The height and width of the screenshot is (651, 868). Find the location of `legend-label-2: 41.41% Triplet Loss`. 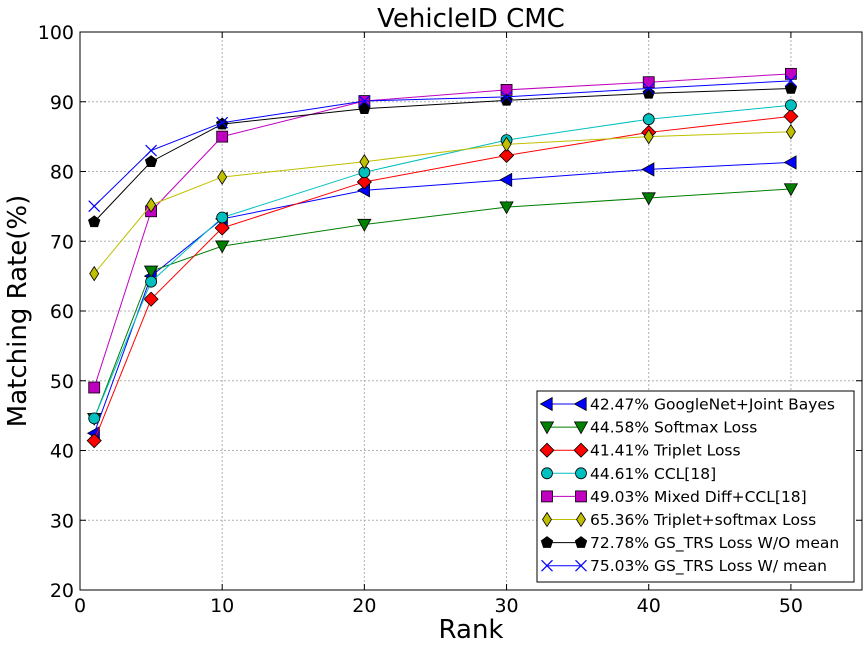

legend-label-2: 41.41% Triplet Loss is located at coordinates (665, 451).